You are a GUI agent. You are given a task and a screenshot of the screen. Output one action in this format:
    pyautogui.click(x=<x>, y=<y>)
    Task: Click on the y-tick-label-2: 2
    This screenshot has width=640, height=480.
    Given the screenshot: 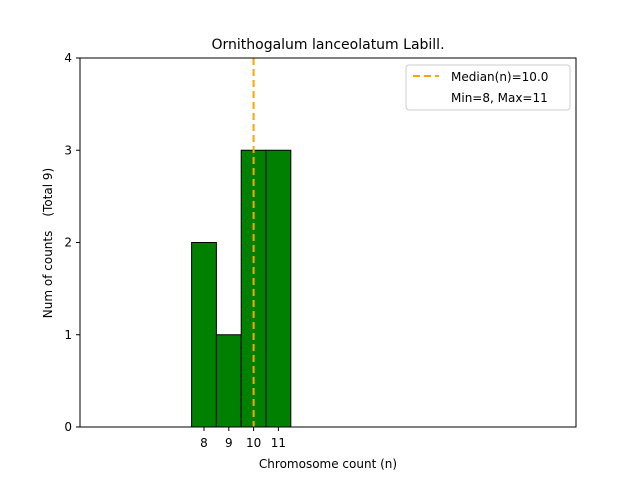 What is the action you would take?
    pyautogui.click(x=68, y=243)
    